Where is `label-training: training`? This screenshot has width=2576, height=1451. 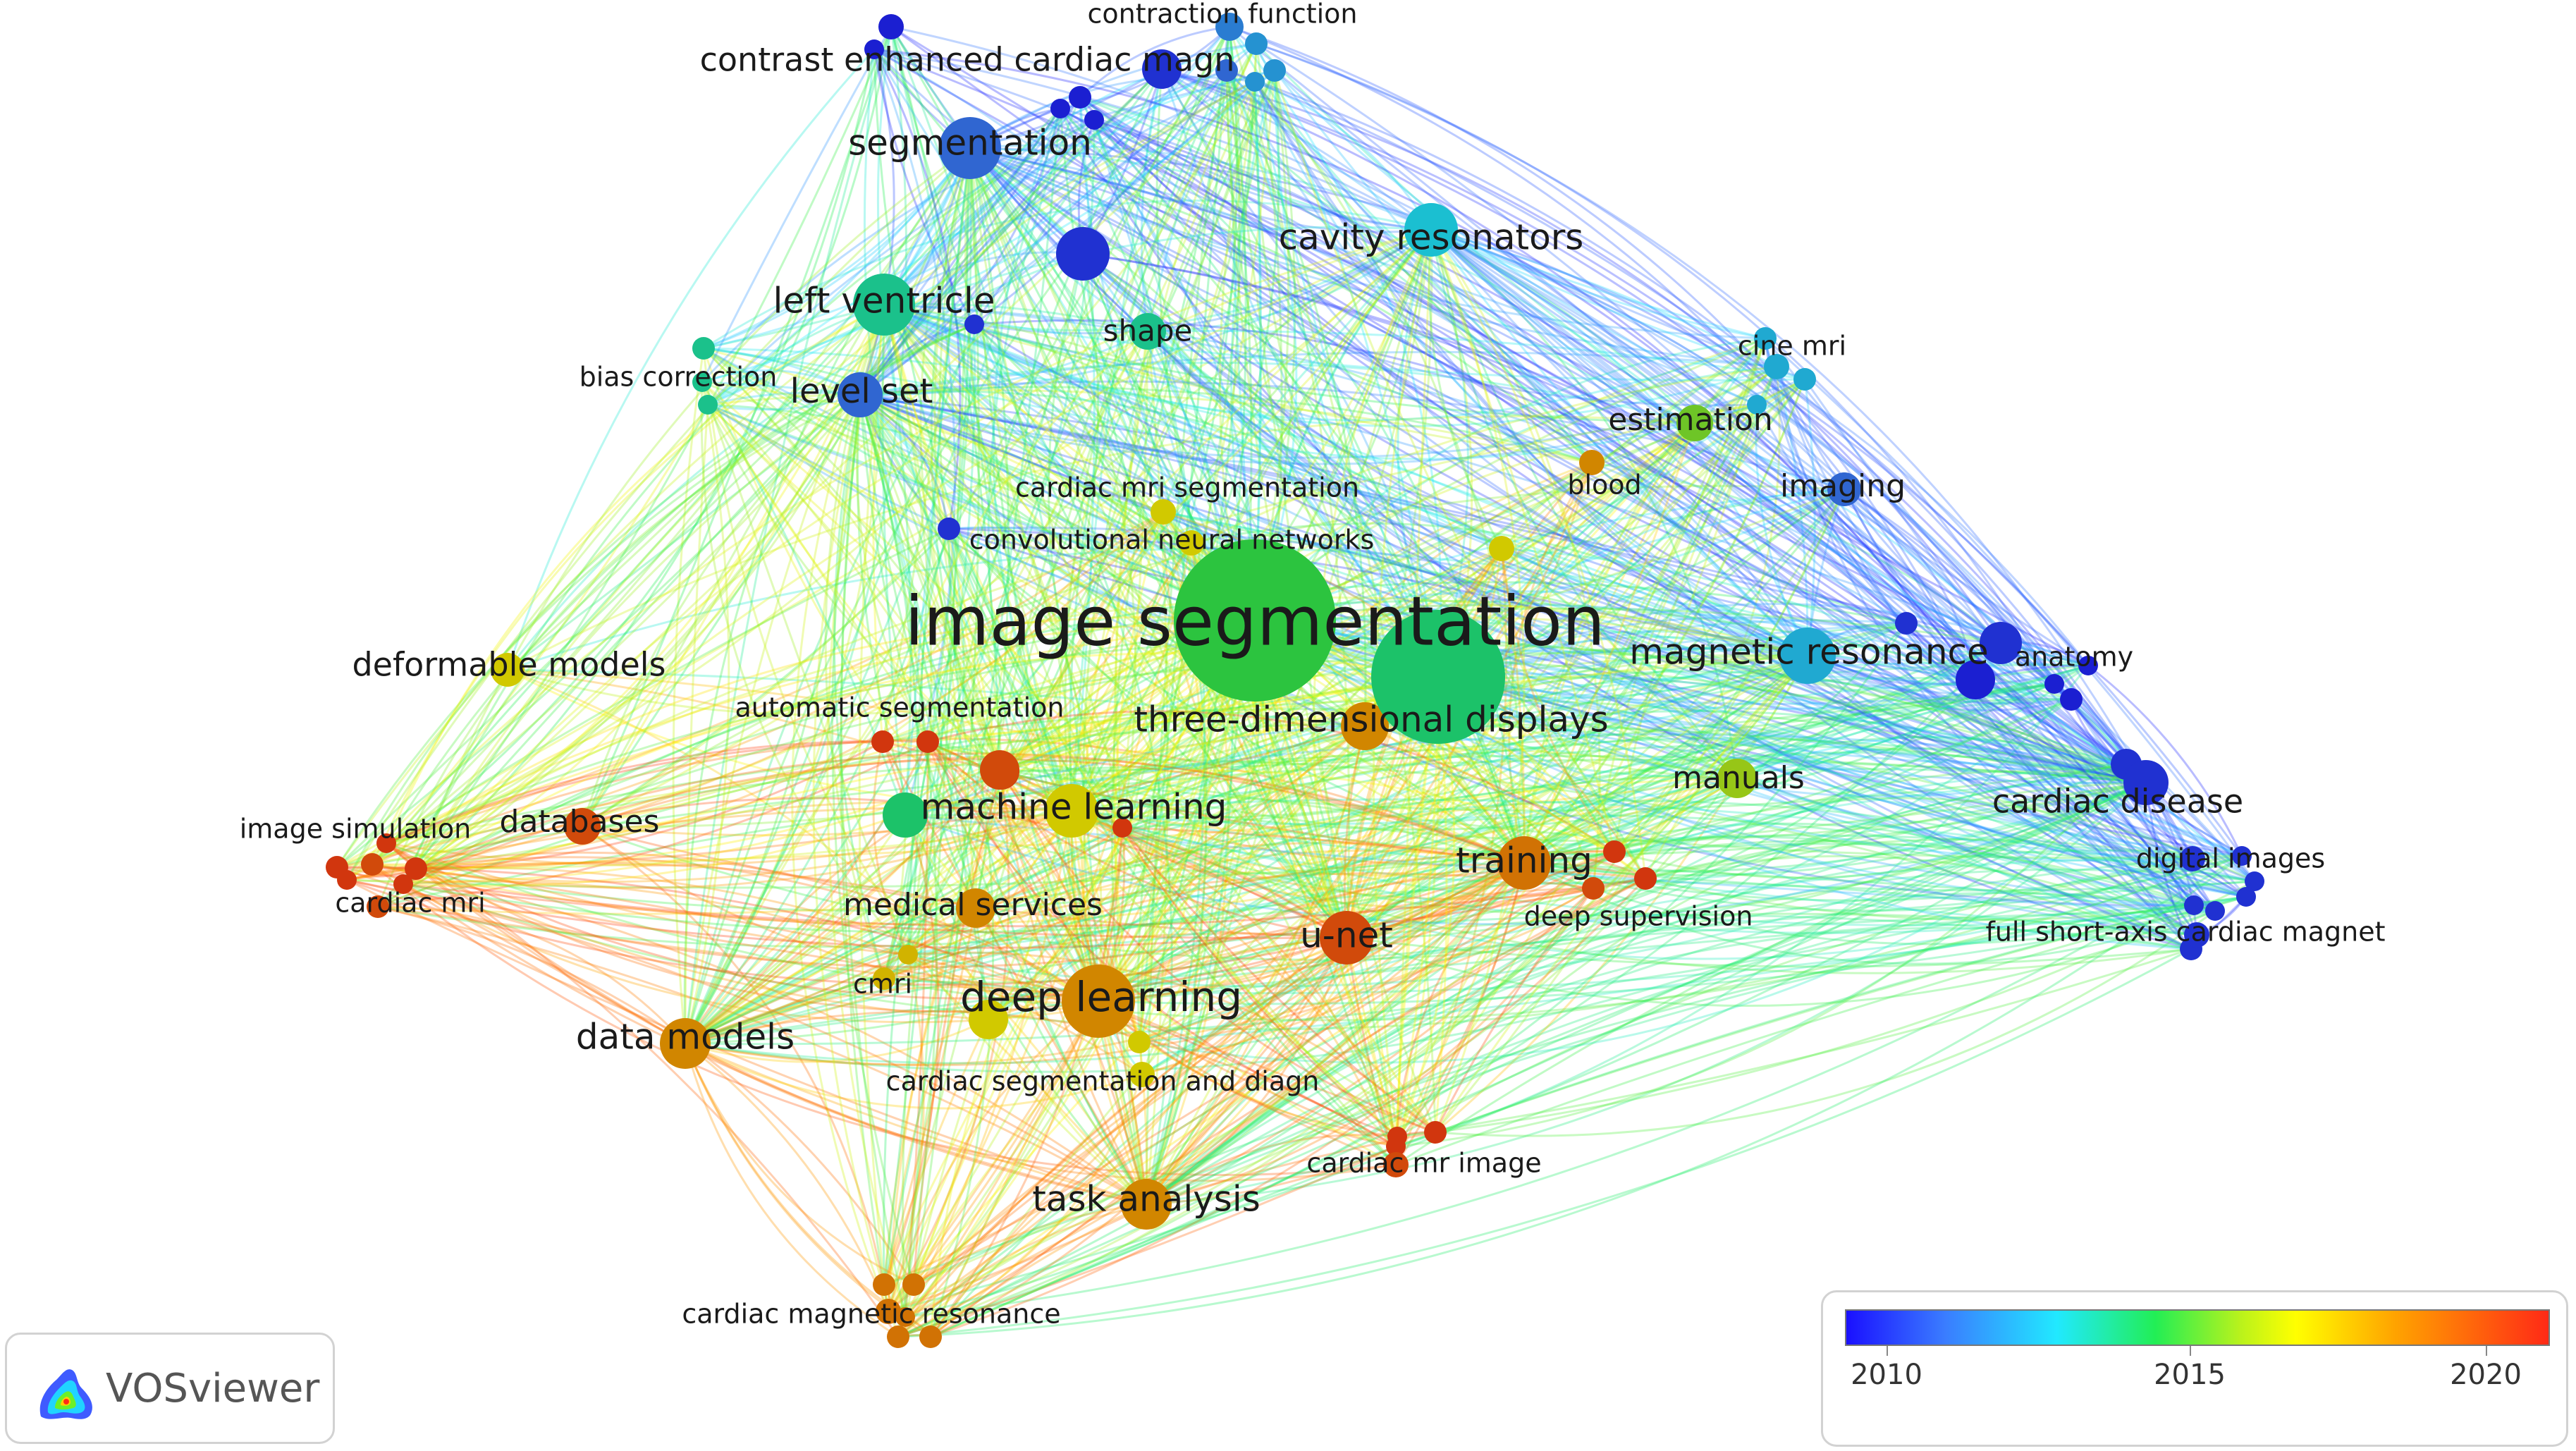
label-training: training is located at coordinates (1524, 861).